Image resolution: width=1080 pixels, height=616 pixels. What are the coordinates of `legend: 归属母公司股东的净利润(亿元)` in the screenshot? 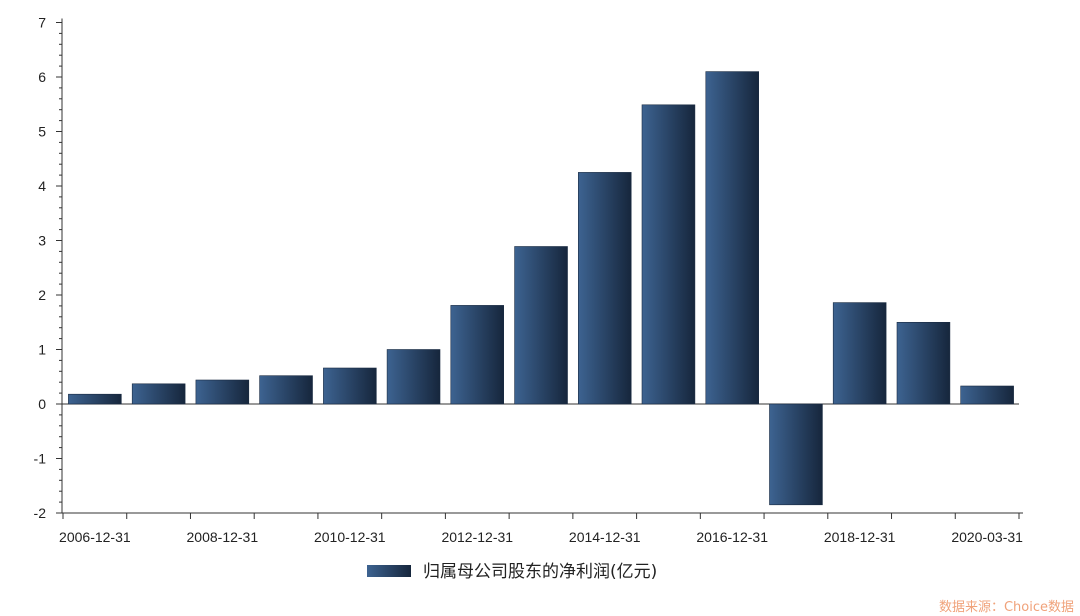 It's located at (512, 572).